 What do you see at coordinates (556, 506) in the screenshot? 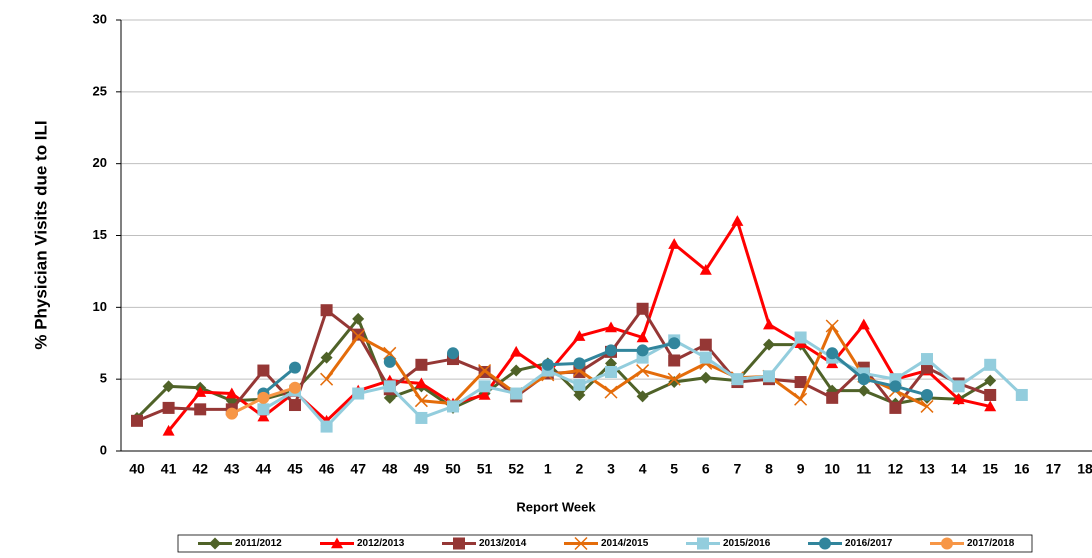
I see `x-axis-label: Report Week` at bounding box center [556, 506].